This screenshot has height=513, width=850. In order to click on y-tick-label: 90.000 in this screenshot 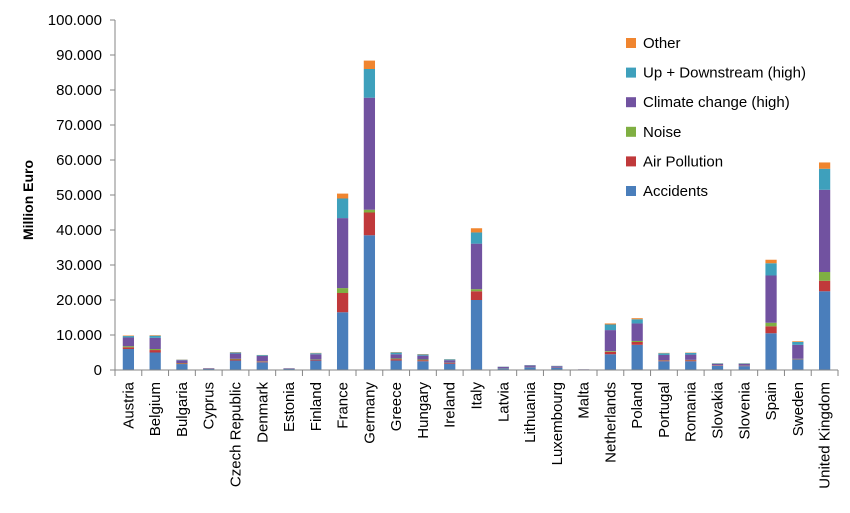, I will do `click(79, 55)`.